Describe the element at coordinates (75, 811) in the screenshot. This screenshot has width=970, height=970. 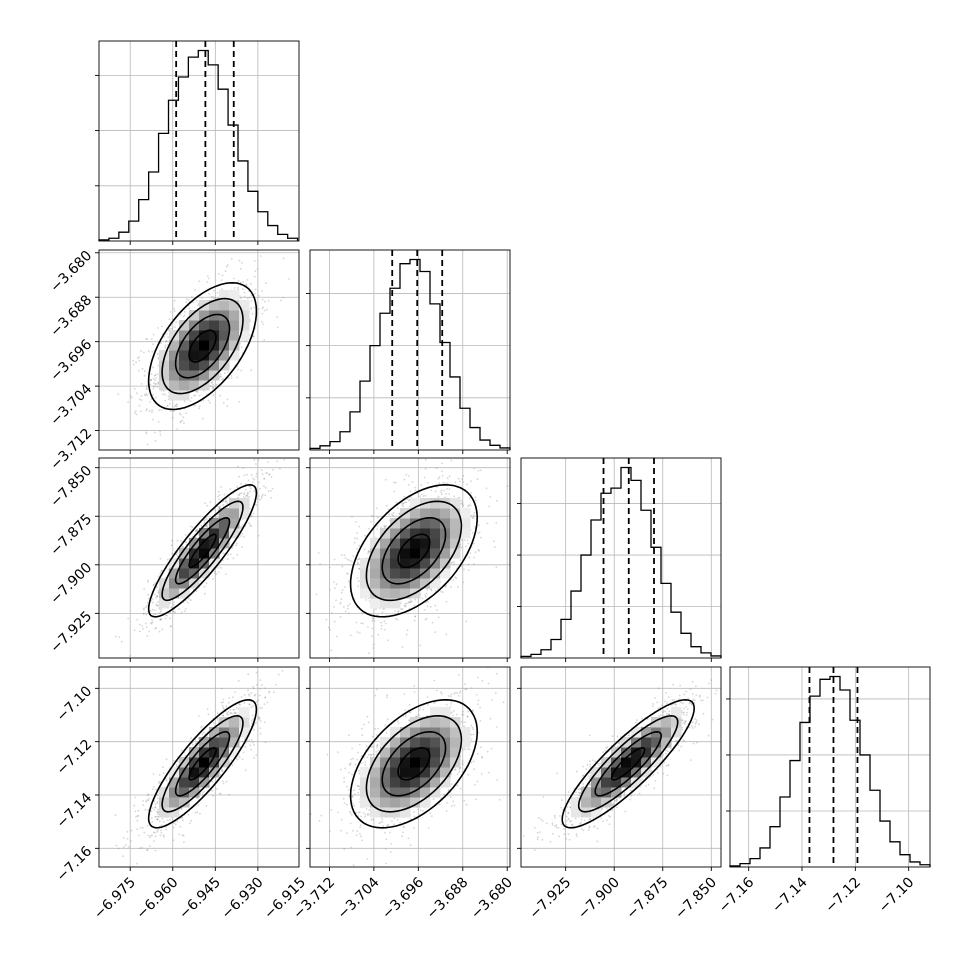
I see `y-tick-label: −7.14` at that location.